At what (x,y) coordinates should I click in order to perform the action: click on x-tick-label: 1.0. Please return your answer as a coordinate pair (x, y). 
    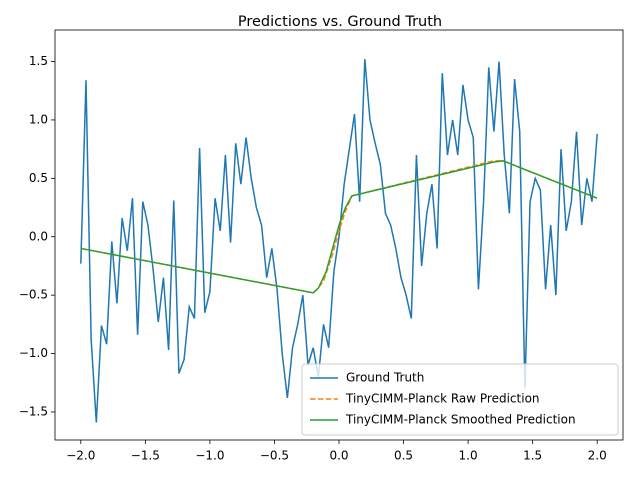
    Looking at the image, I should click on (468, 456).